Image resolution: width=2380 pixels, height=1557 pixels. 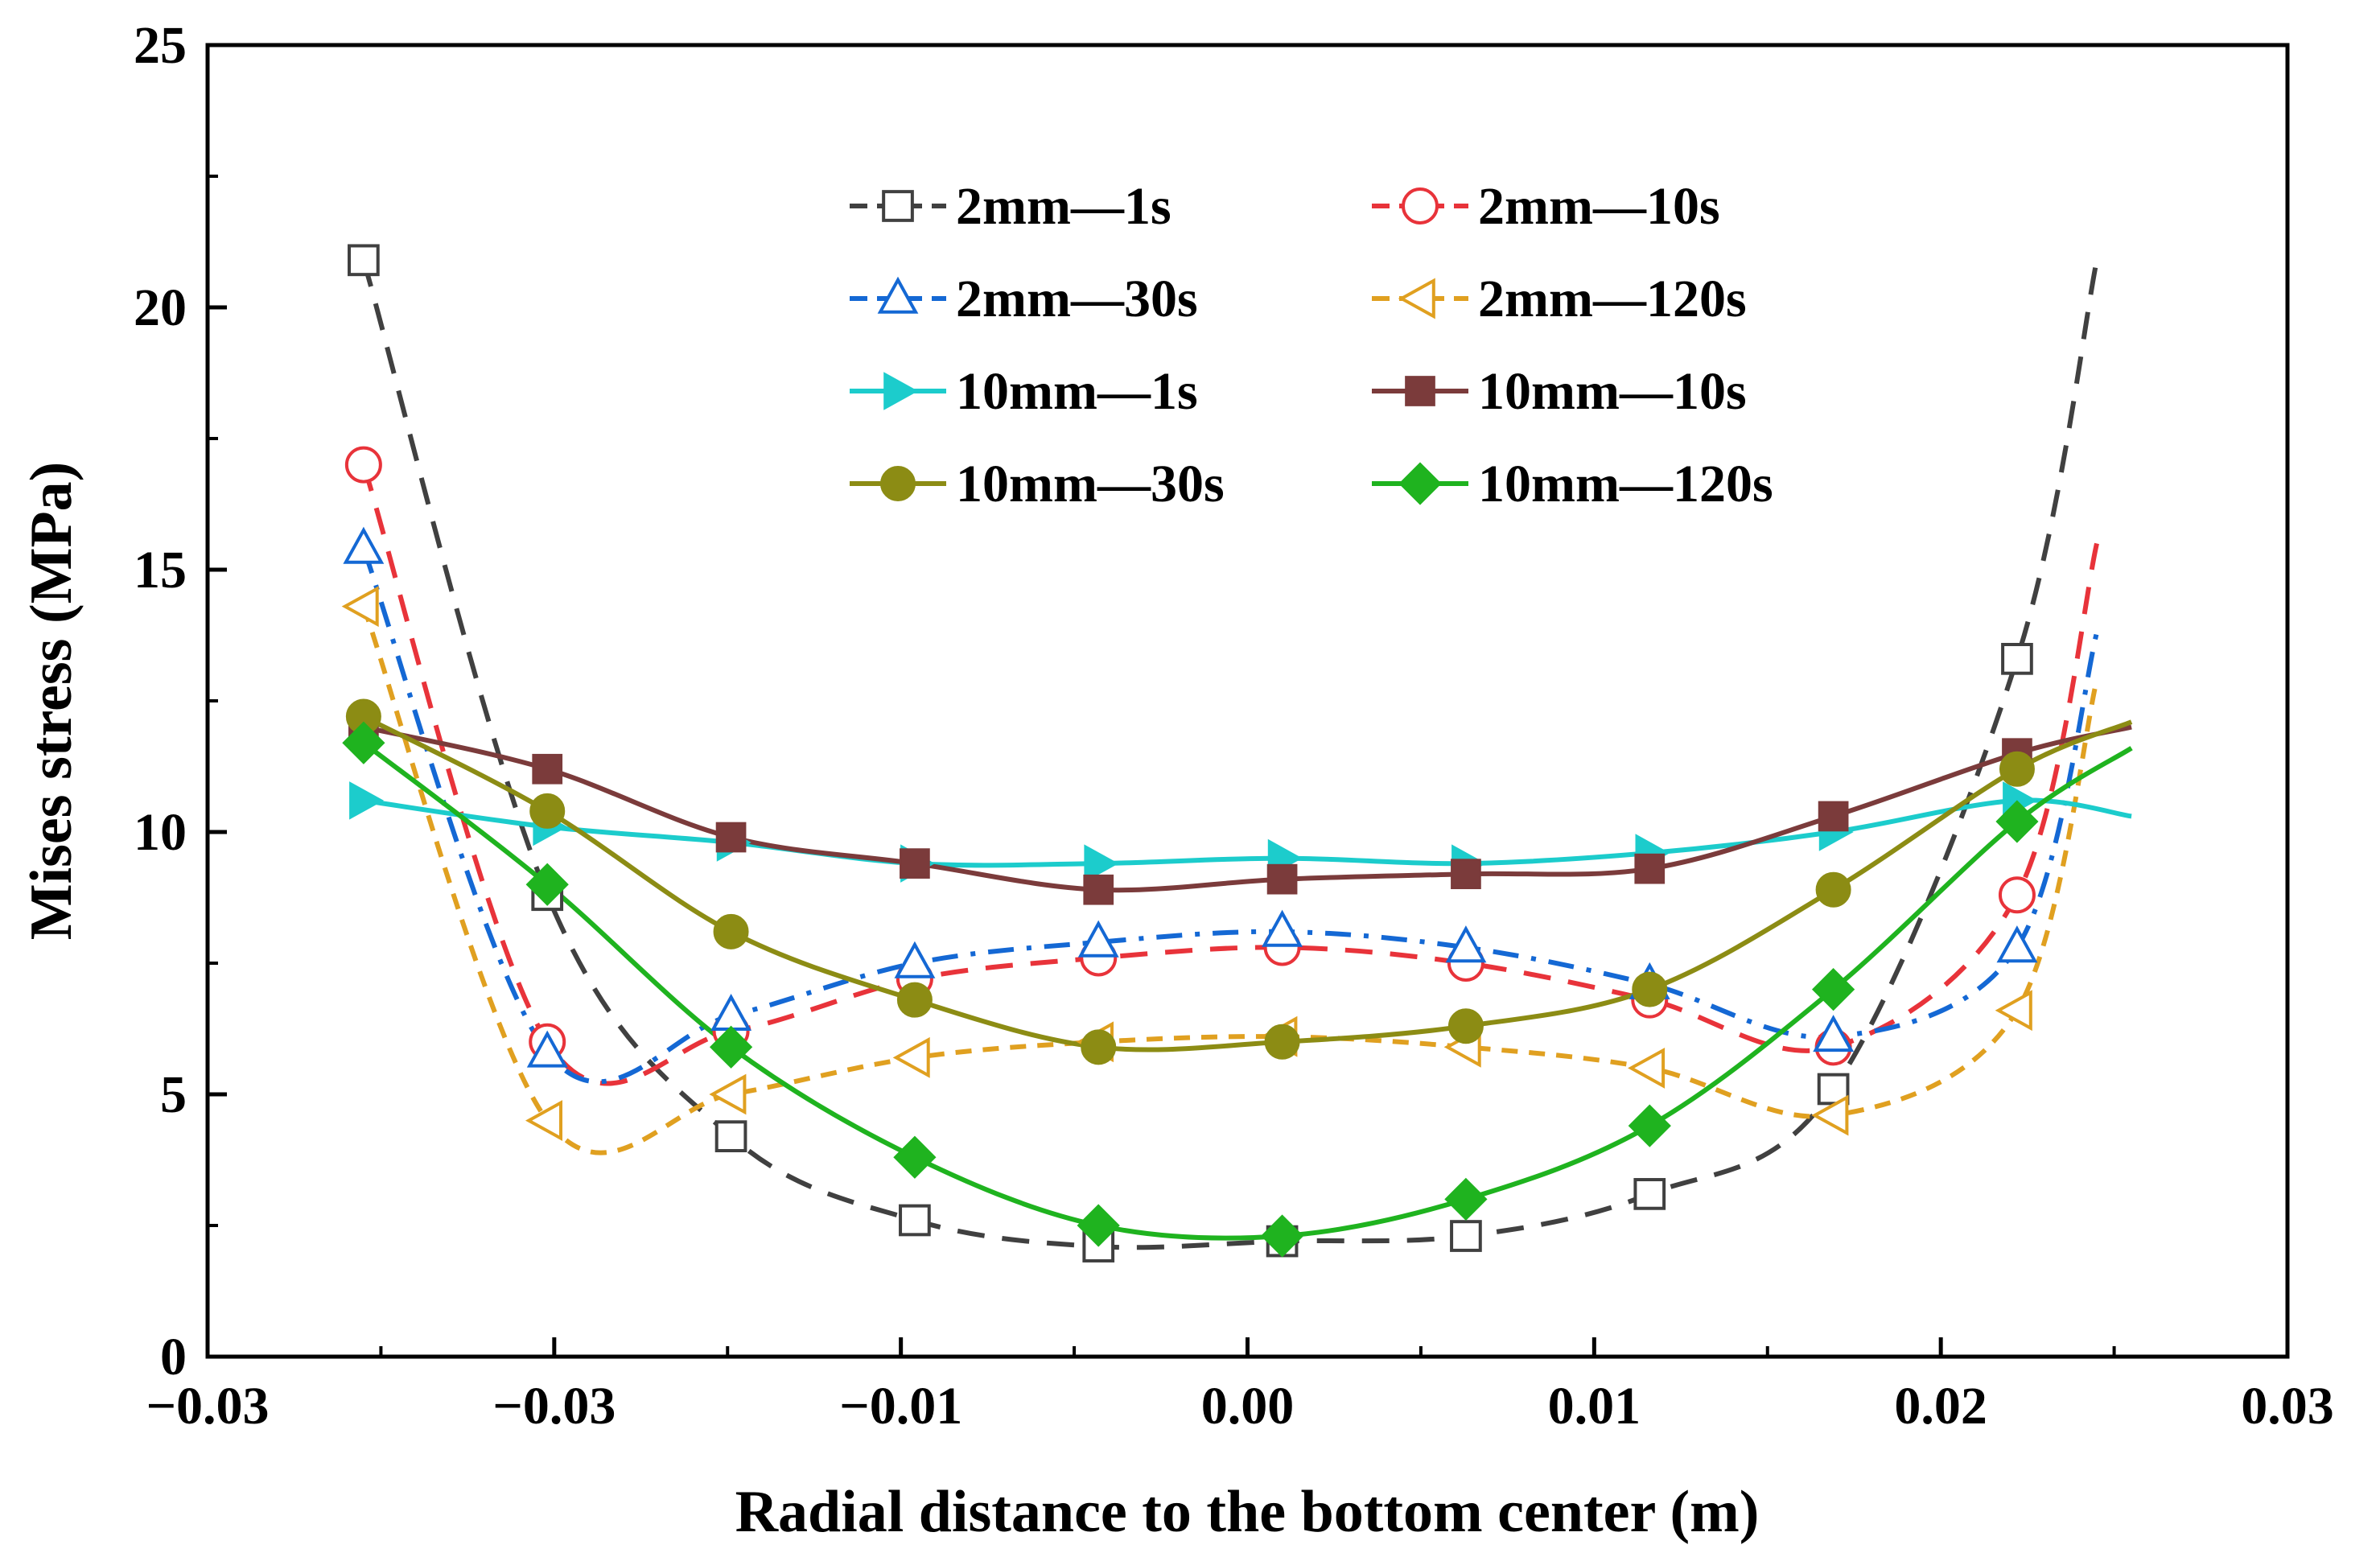 I want to click on legend-label-7: 10mm—120s, so click(x=1625, y=484).